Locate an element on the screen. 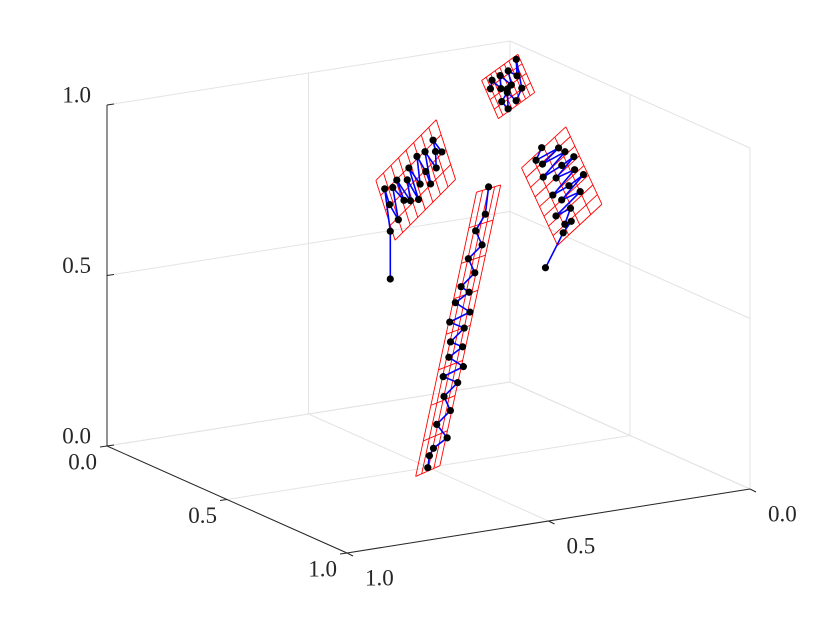 The height and width of the screenshot is (623, 830). series-line is located at coordinates (413, 209).